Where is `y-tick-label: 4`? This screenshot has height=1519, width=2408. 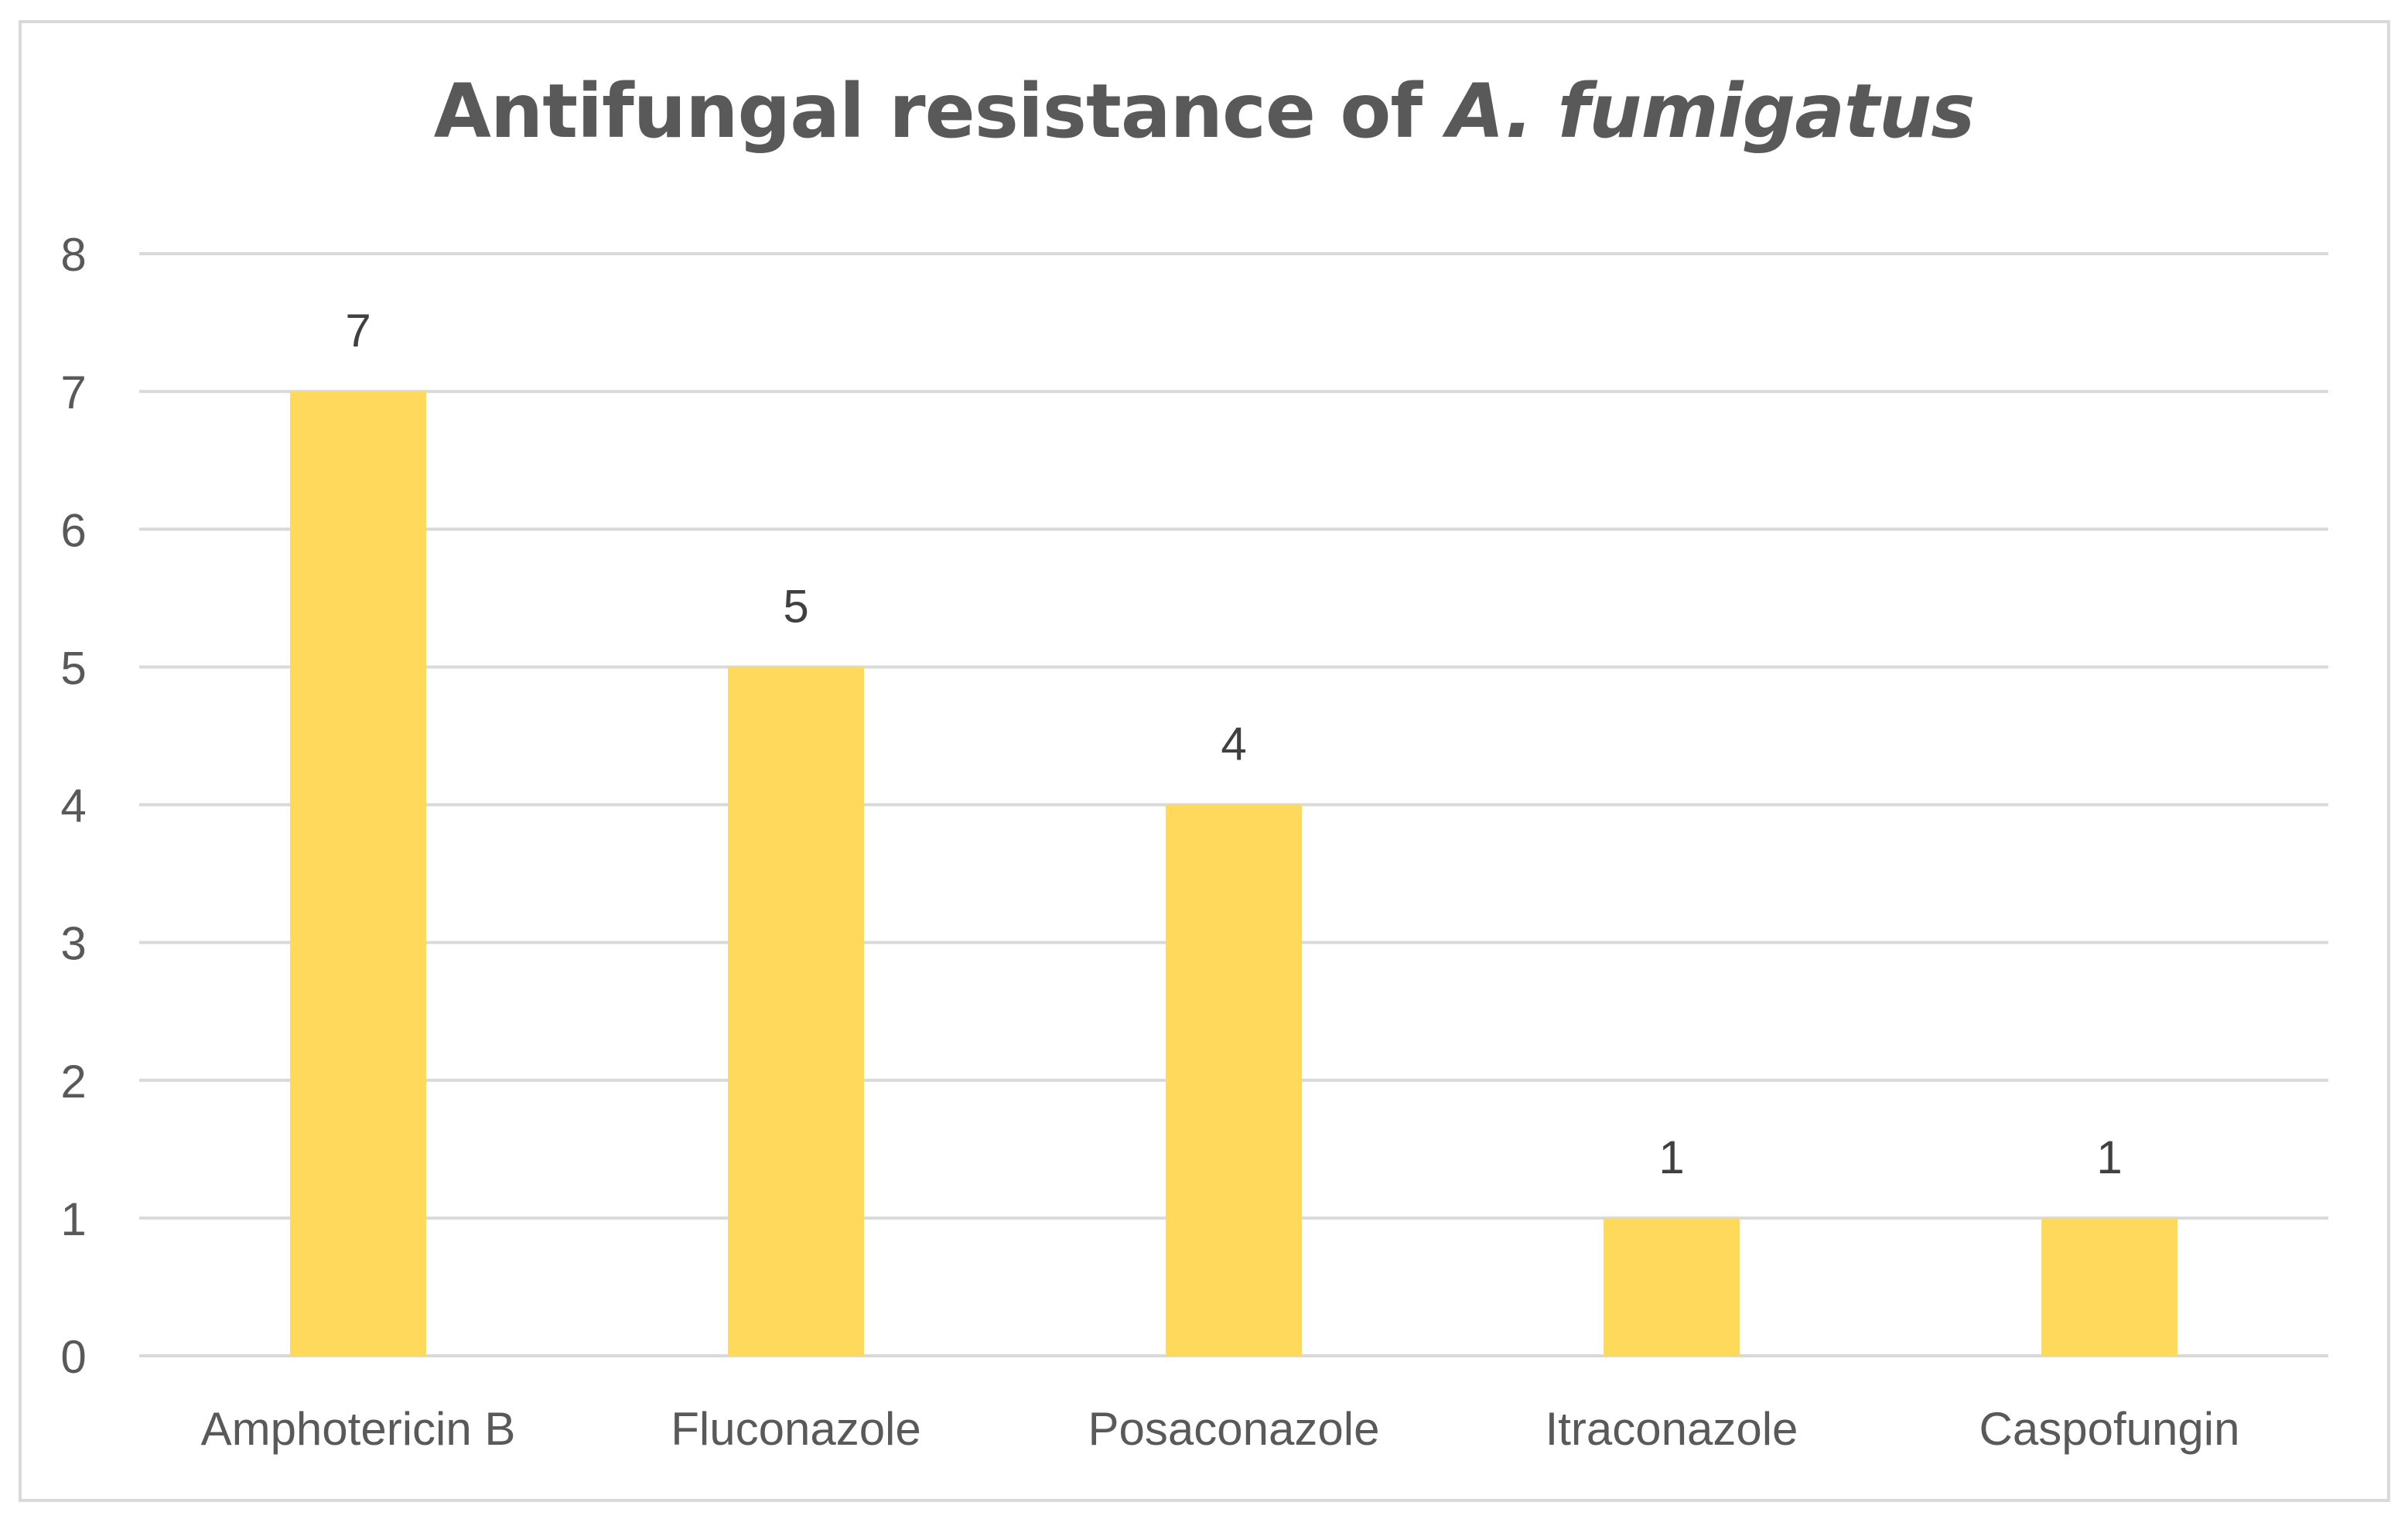
y-tick-label: 4 is located at coordinates (73, 806).